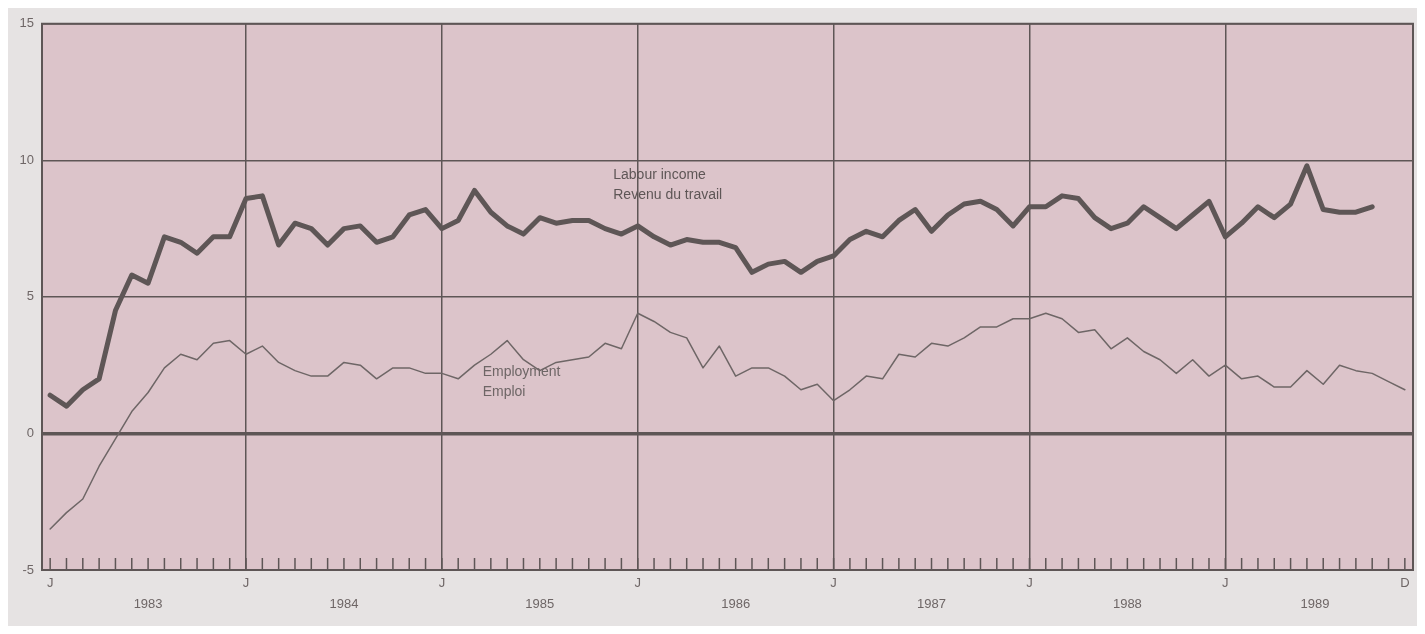  I want to click on x-tick-label: D, so click(1405, 583).